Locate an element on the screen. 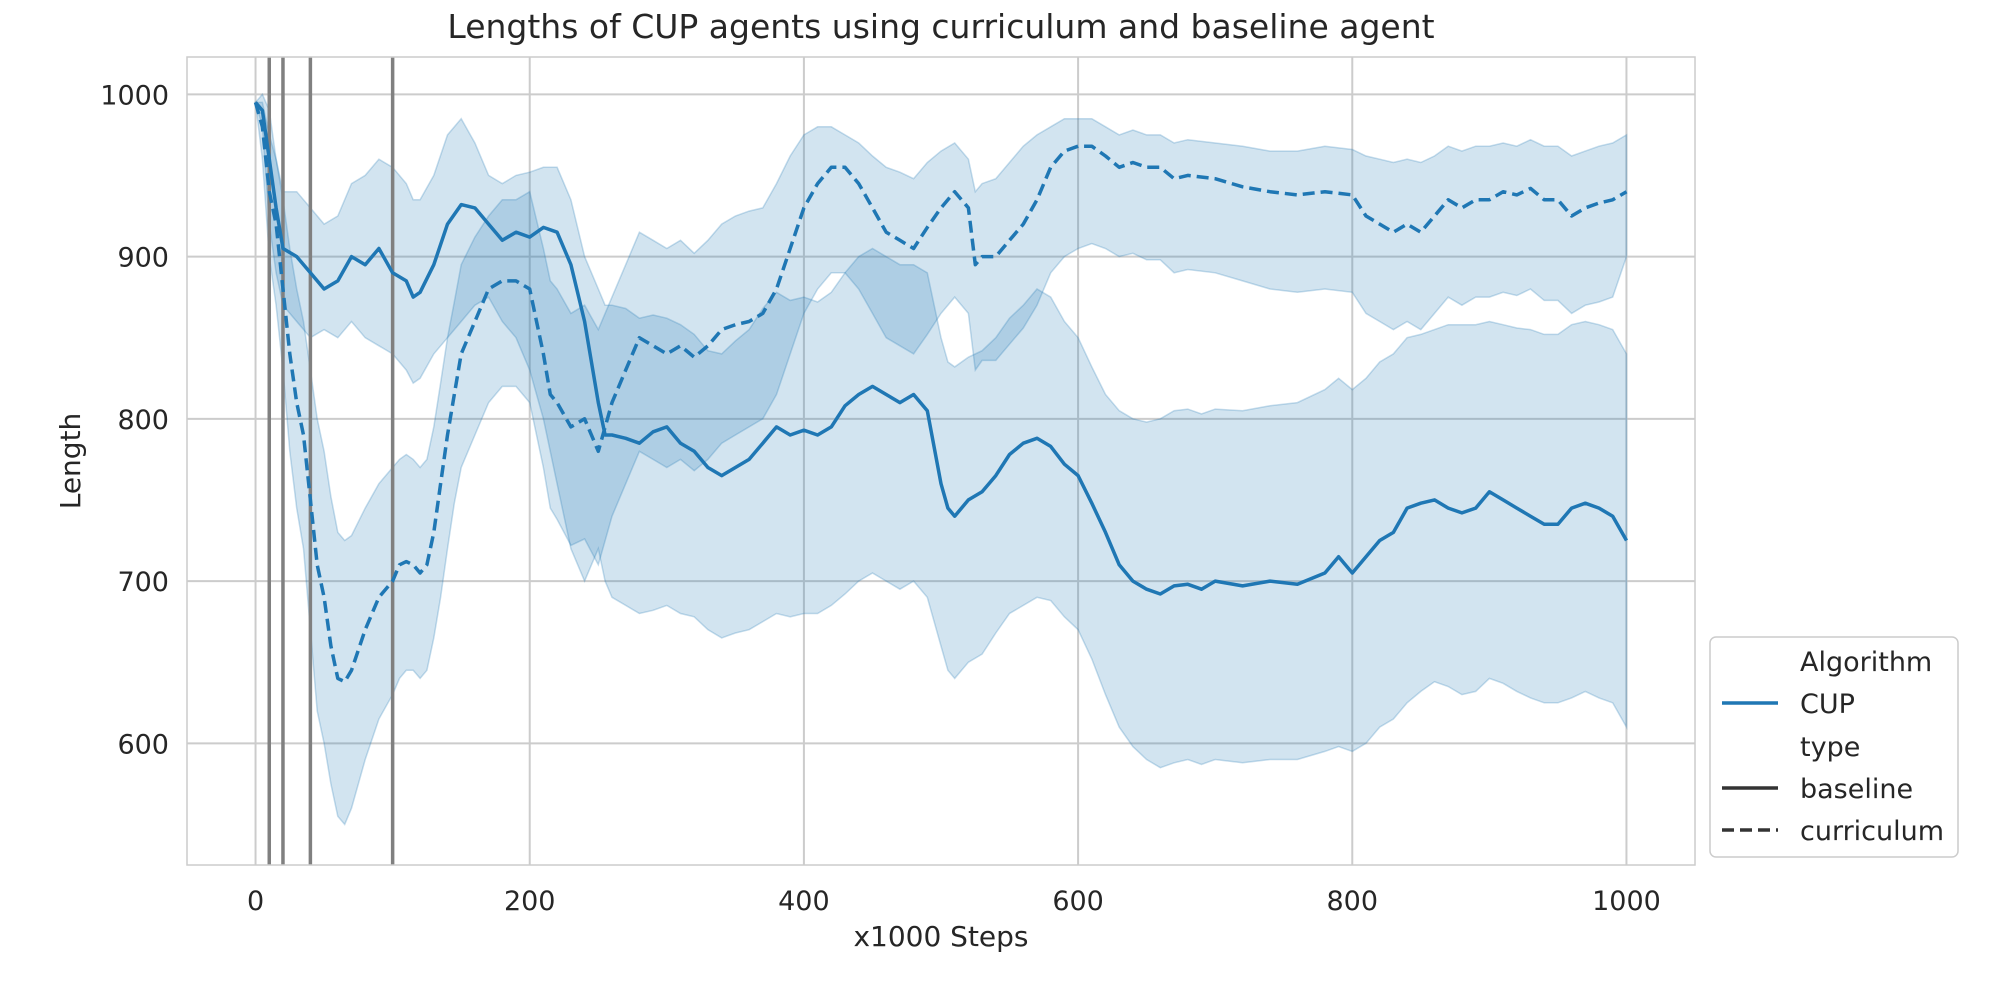  y-tick-label: 800 is located at coordinates (143, 420).